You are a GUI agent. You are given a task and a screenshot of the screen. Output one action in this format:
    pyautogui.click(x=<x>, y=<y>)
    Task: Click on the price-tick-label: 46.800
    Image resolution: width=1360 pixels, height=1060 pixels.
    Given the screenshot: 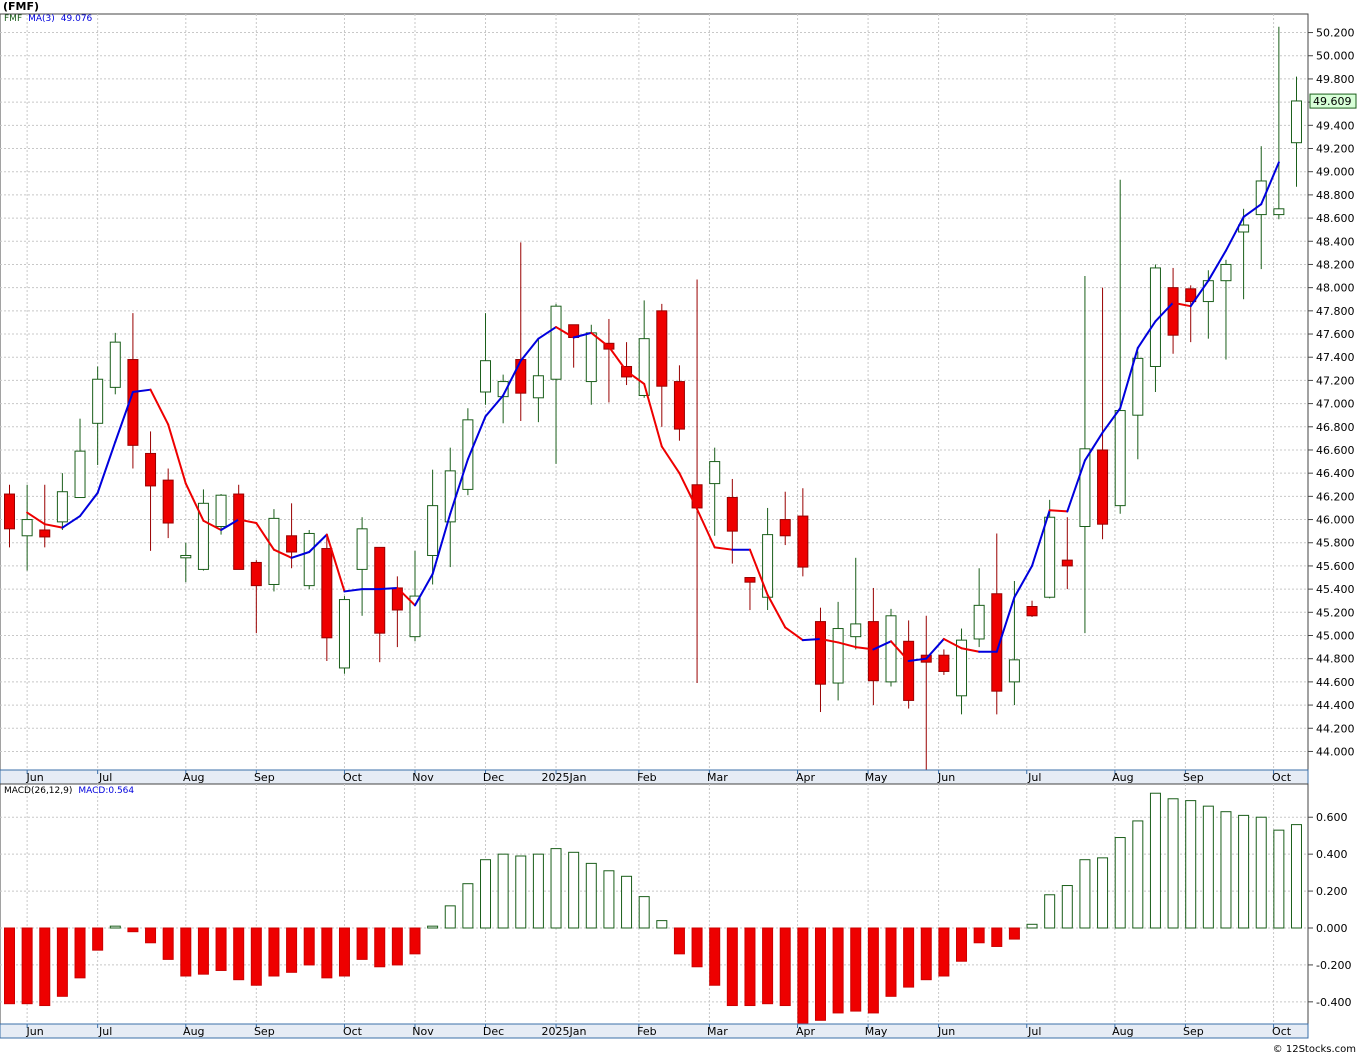 What is the action you would take?
    pyautogui.click(x=1335, y=427)
    